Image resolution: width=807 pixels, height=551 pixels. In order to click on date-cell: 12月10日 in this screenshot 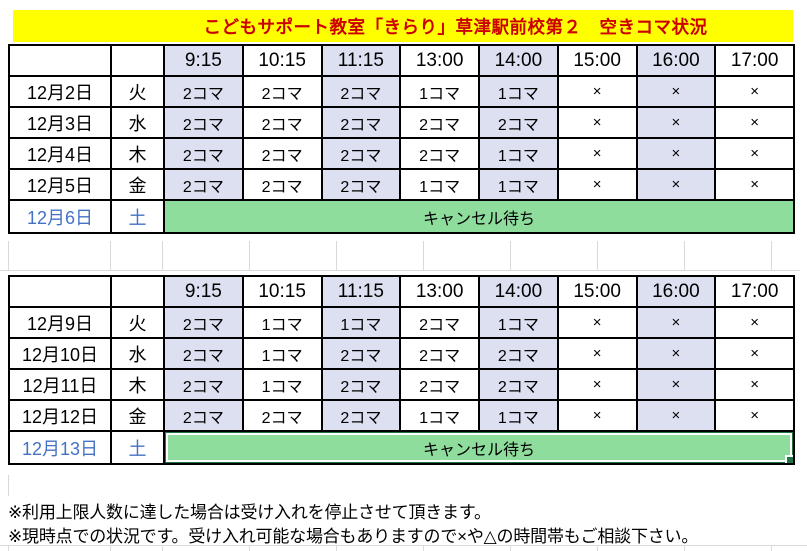, I will do `click(60, 353)`.